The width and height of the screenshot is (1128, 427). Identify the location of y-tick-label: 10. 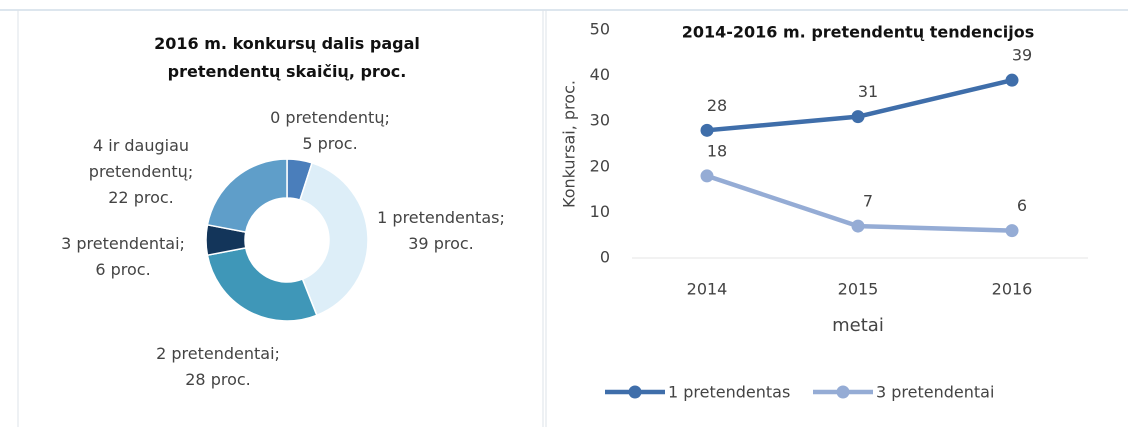
(600, 211).